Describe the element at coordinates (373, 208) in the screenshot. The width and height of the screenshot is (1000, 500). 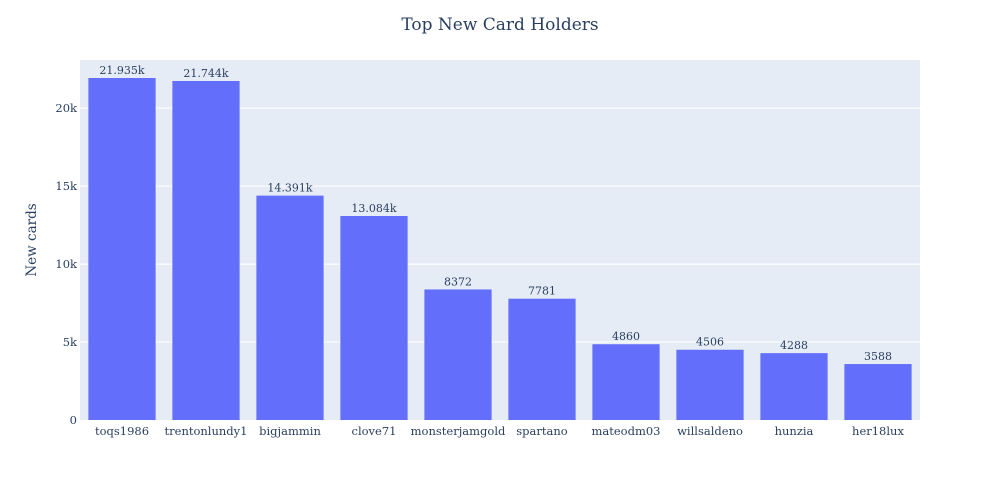
I see `bar-data-label: 13.084k` at that location.